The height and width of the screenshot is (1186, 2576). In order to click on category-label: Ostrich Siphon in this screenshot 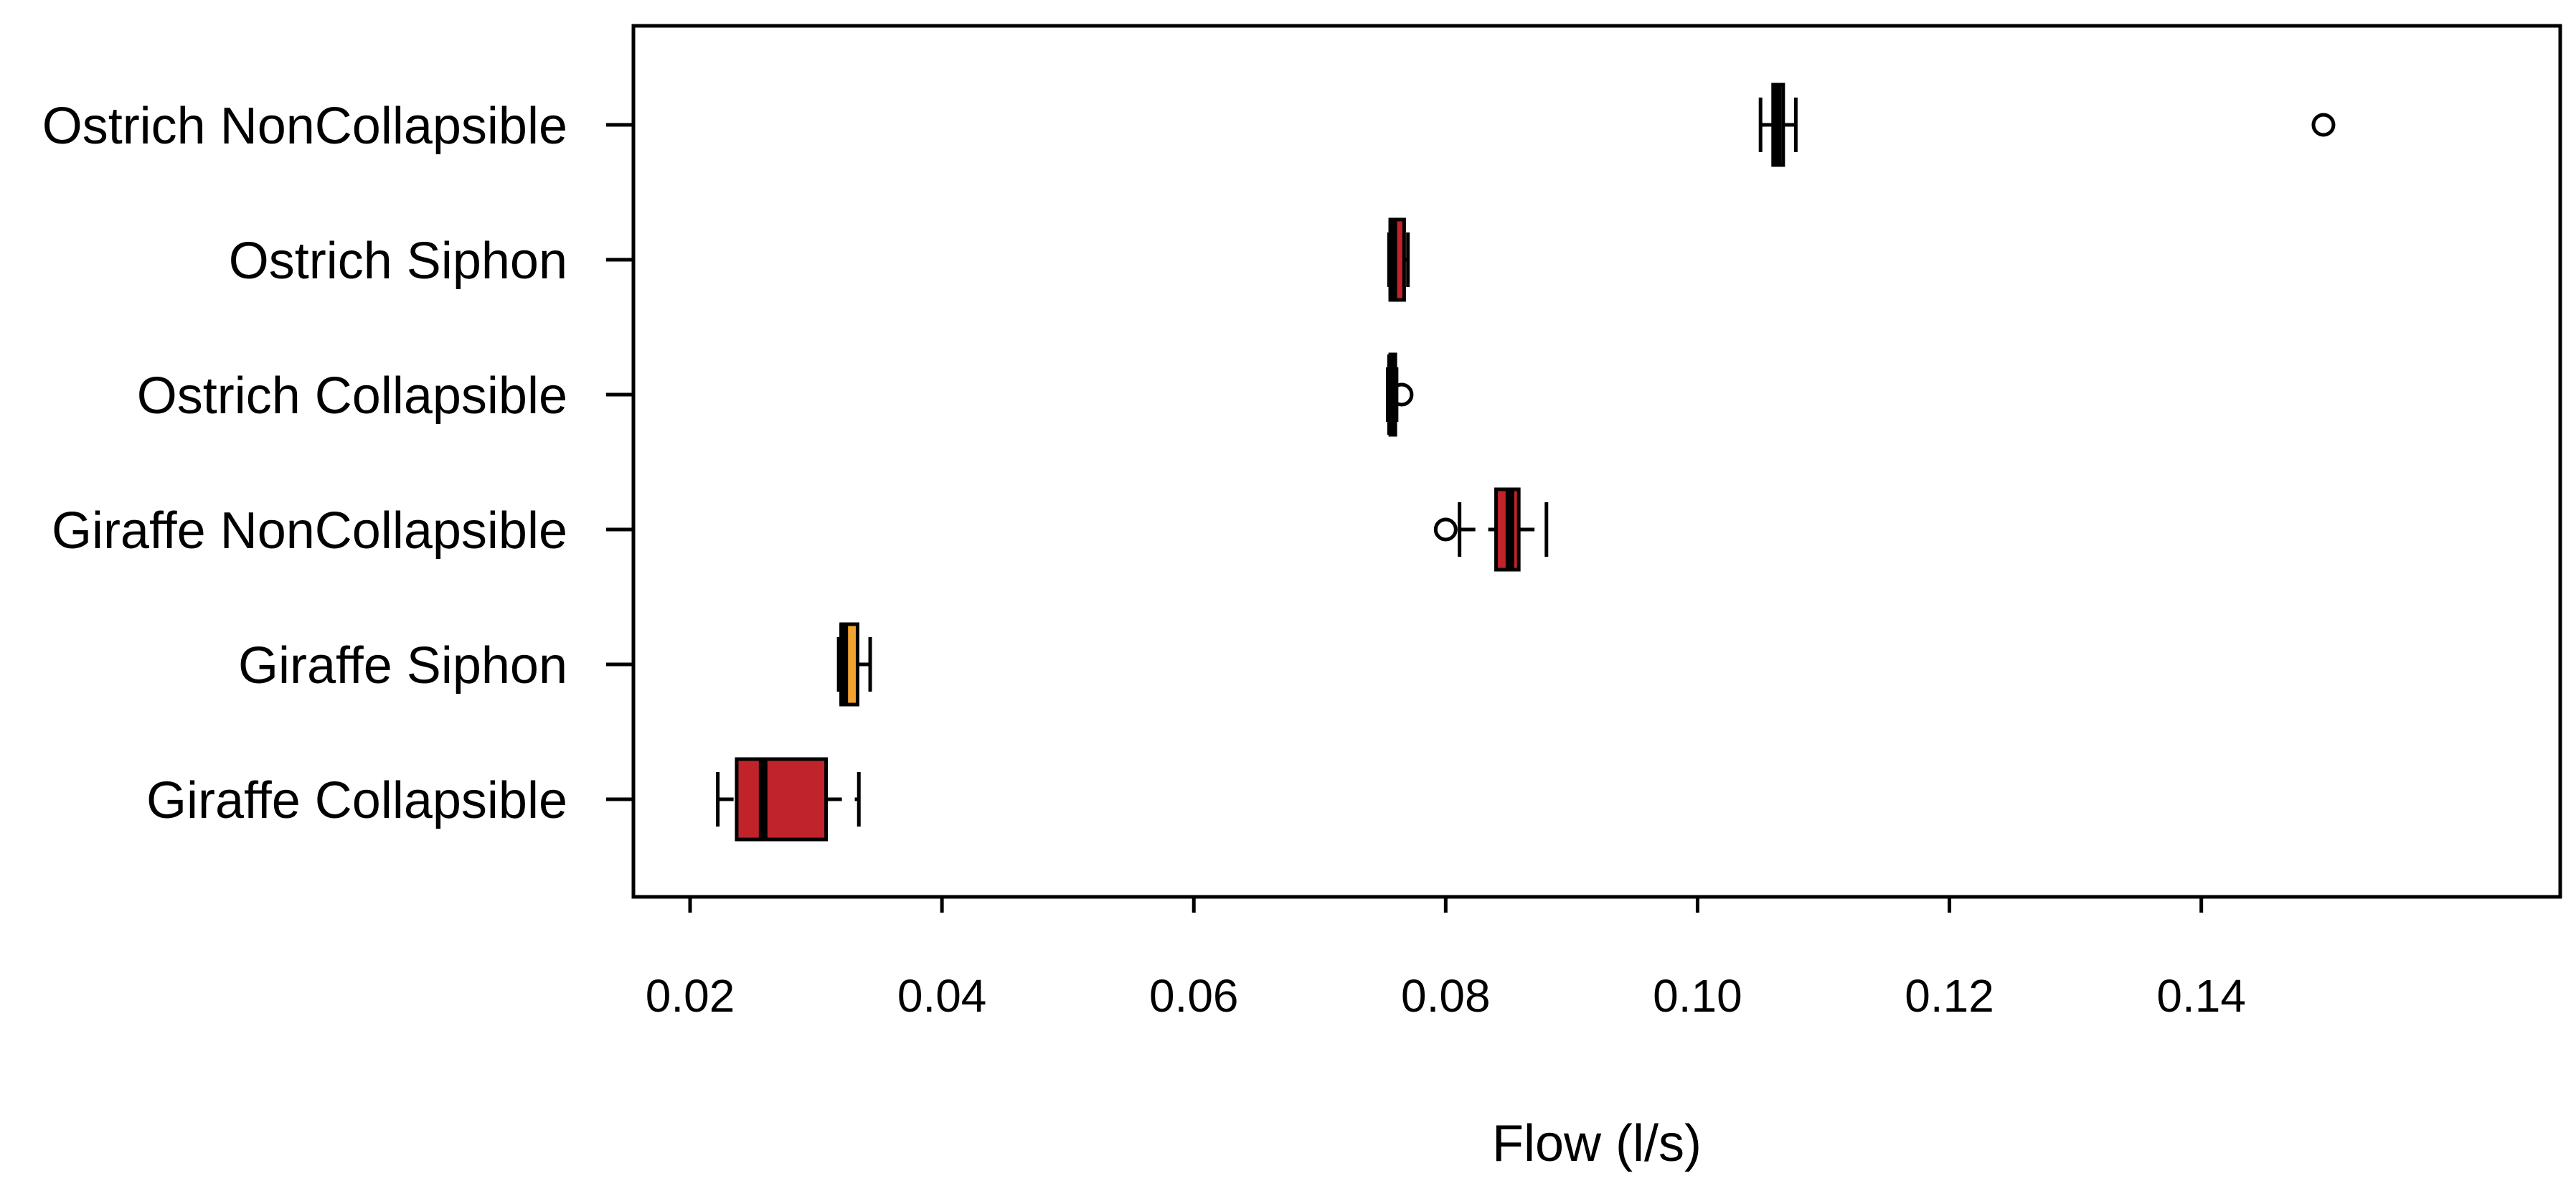, I will do `click(398, 261)`.